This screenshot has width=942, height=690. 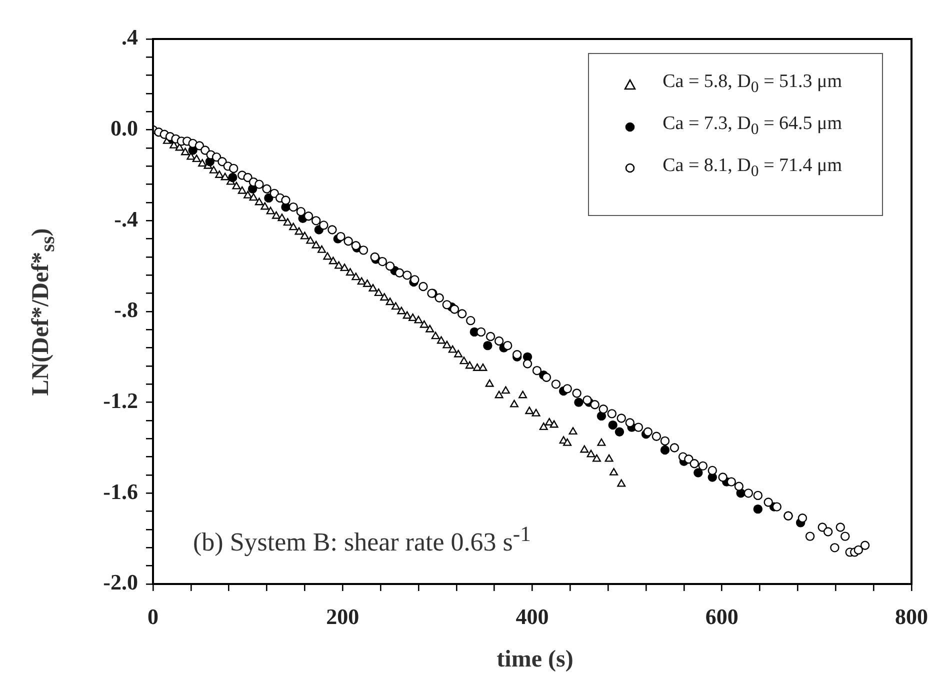 I want to click on legend-label: Ca = 7.3, D$_{0}$ = 64.5 μm, so click(x=752, y=126).